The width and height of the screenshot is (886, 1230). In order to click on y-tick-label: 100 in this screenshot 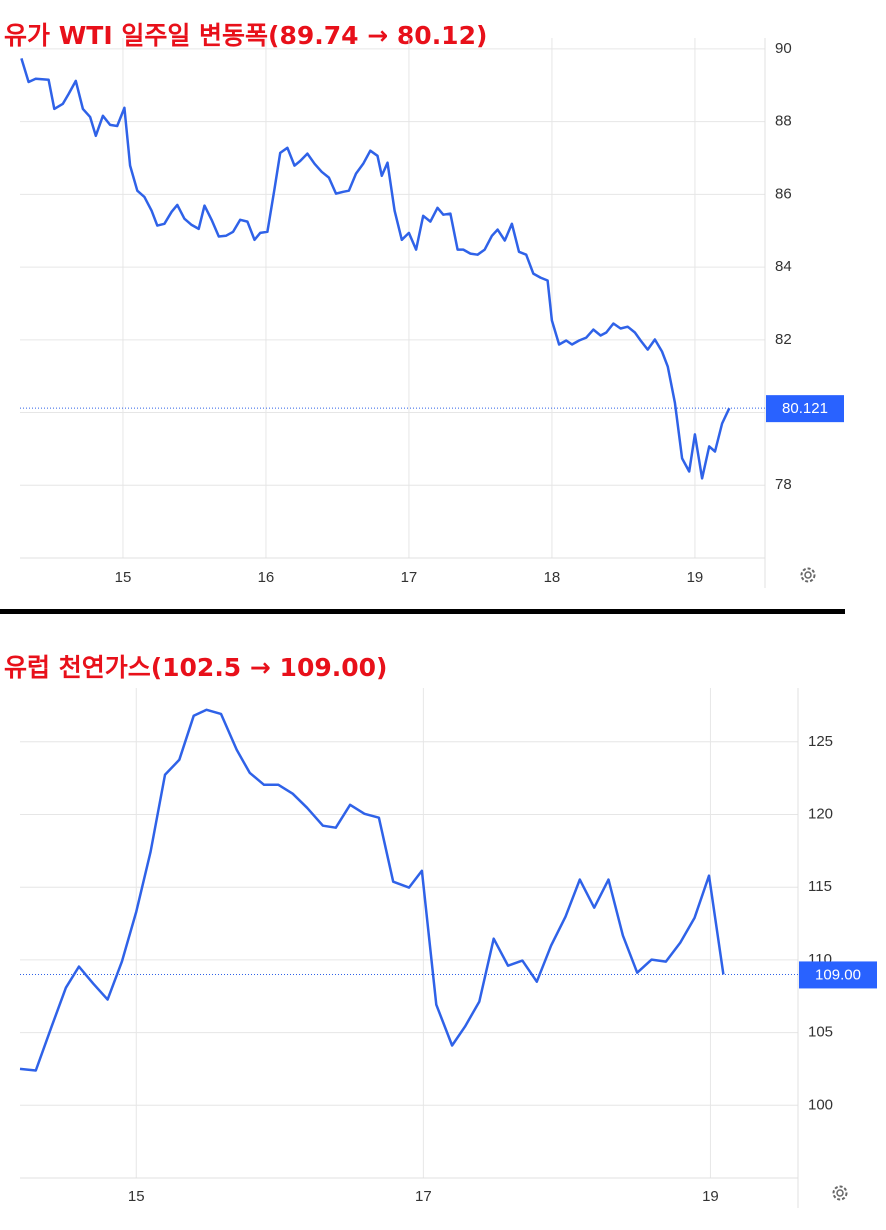, I will do `click(820, 1104)`.